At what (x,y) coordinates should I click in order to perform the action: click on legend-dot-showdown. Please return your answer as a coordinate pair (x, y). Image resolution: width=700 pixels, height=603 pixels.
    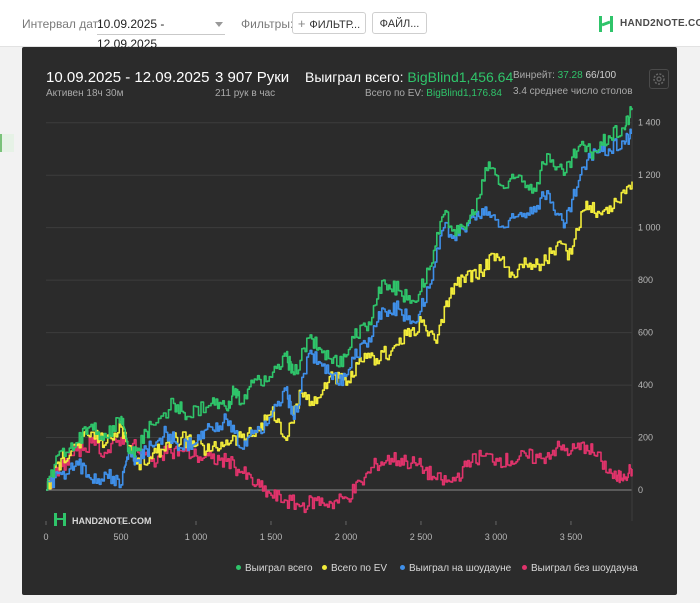
    Looking at the image, I should click on (402, 567).